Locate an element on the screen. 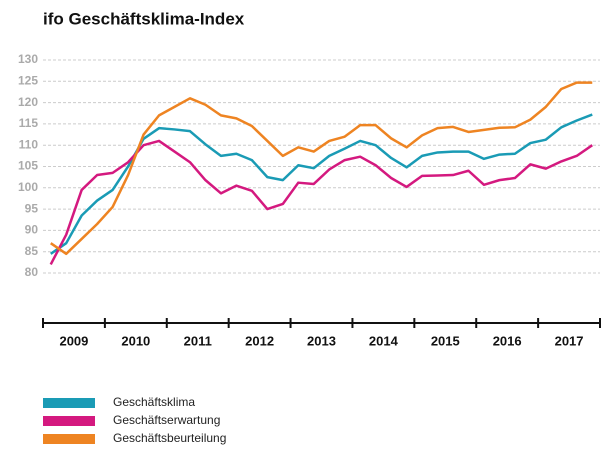 Image resolution: width=610 pixels, height=456 pixels. x-tick-label: 2017 is located at coordinates (569, 340).